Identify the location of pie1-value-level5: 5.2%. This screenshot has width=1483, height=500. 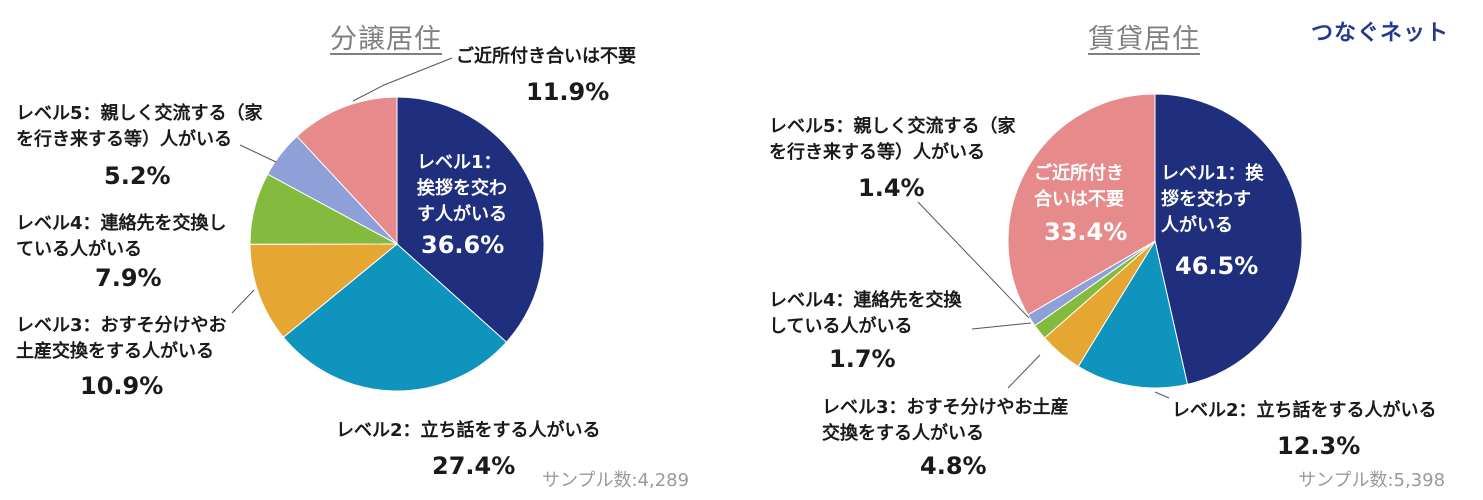
(137, 176).